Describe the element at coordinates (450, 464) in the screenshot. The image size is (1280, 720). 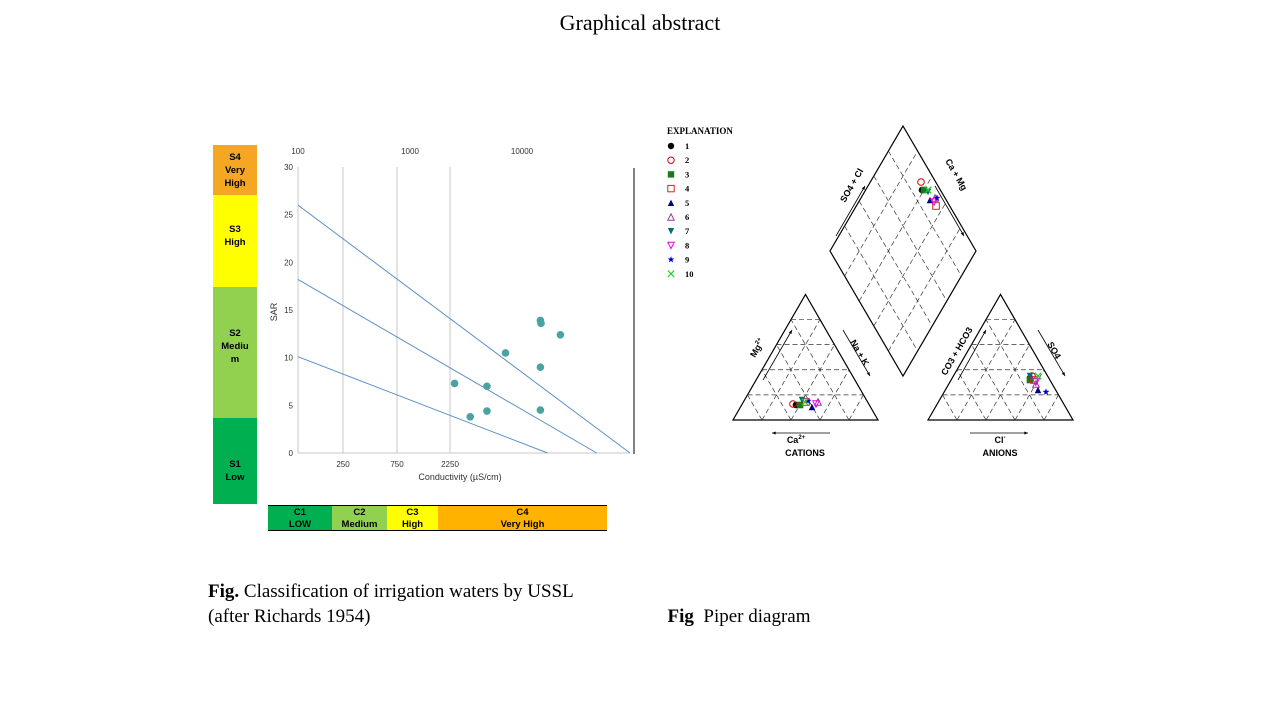
I see `x-bottom-tick-label: 2250` at that location.